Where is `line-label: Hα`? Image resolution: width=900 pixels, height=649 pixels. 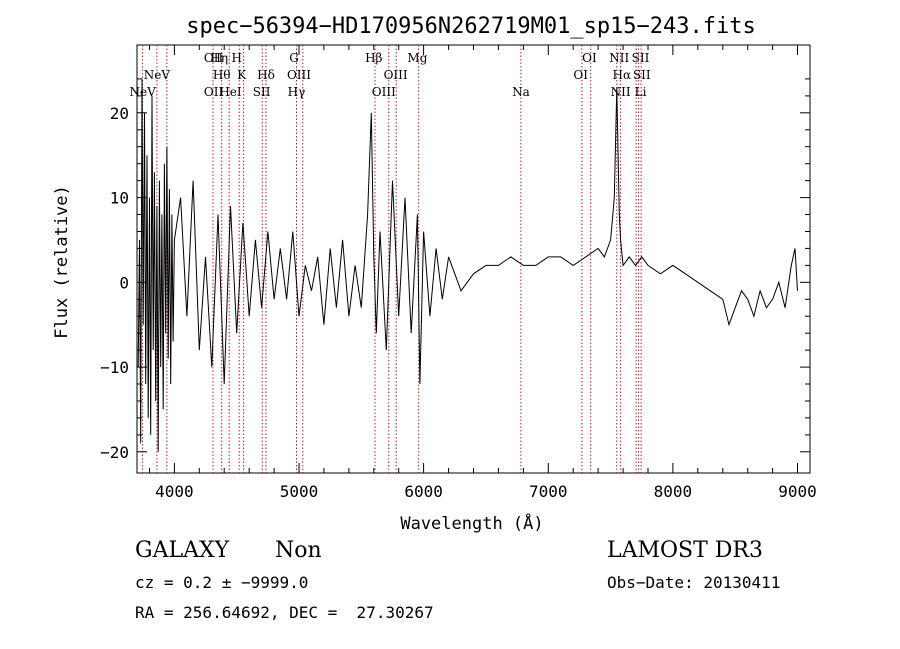 line-label: Hα is located at coordinates (622, 75).